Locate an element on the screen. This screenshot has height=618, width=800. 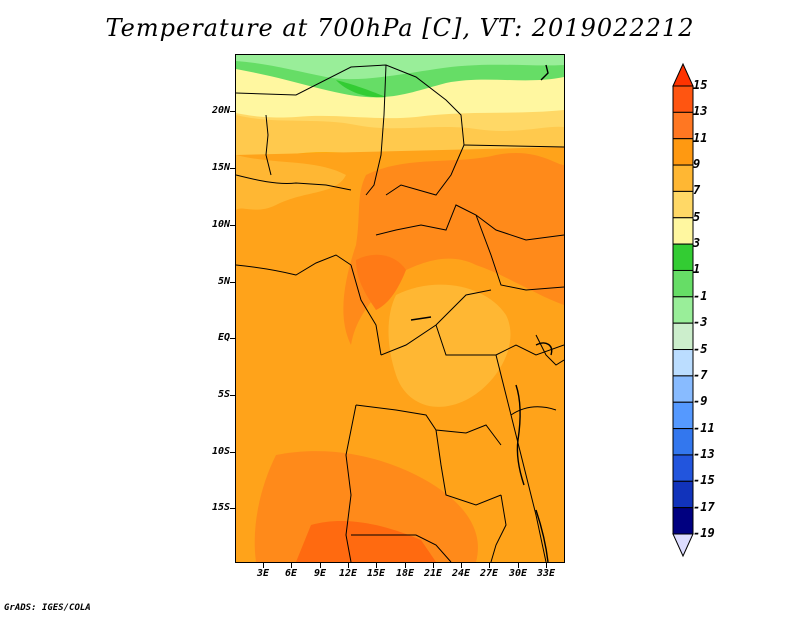
temp-pocket-congo is located at coordinates (449, 345).